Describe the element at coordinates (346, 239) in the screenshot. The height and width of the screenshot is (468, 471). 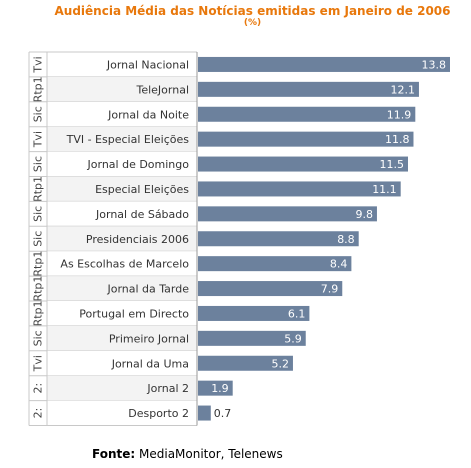
I see `value-label: 8.8` at that location.